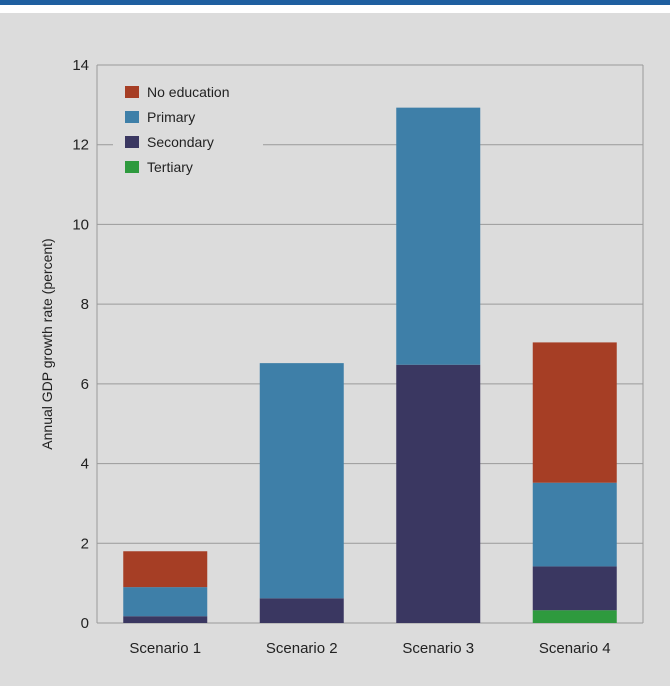  I want to click on y-tick-label: 14, so click(80, 65).